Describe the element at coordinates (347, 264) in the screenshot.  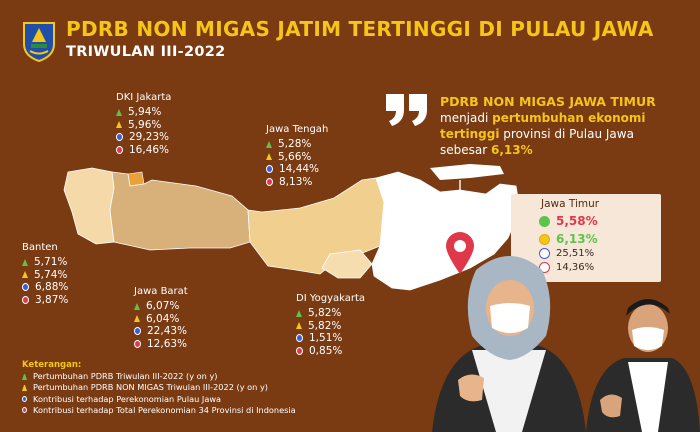
I see `map-yogyakarta` at that location.